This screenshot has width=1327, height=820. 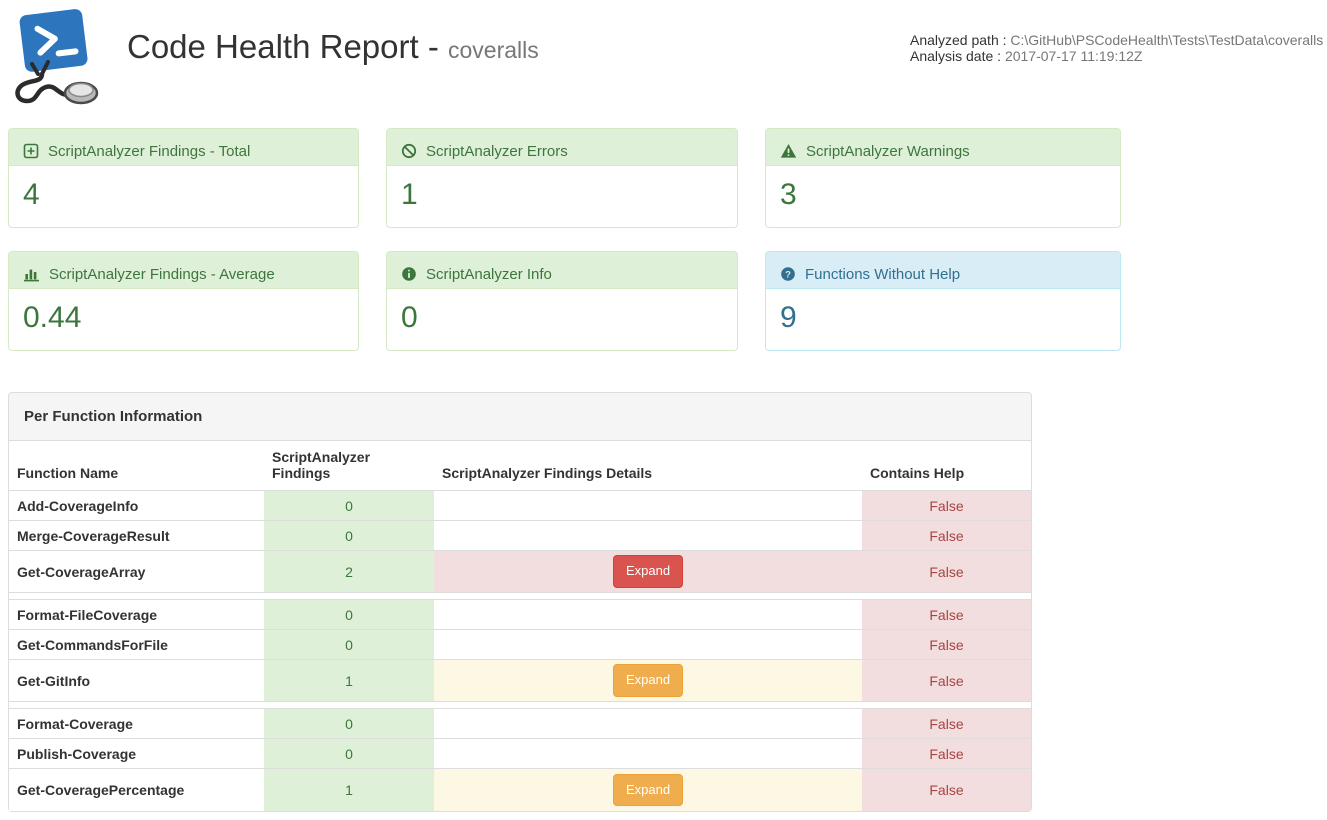 What do you see at coordinates (349, 571) in the screenshot?
I see `findings-count-cell: 2` at bounding box center [349, 571].